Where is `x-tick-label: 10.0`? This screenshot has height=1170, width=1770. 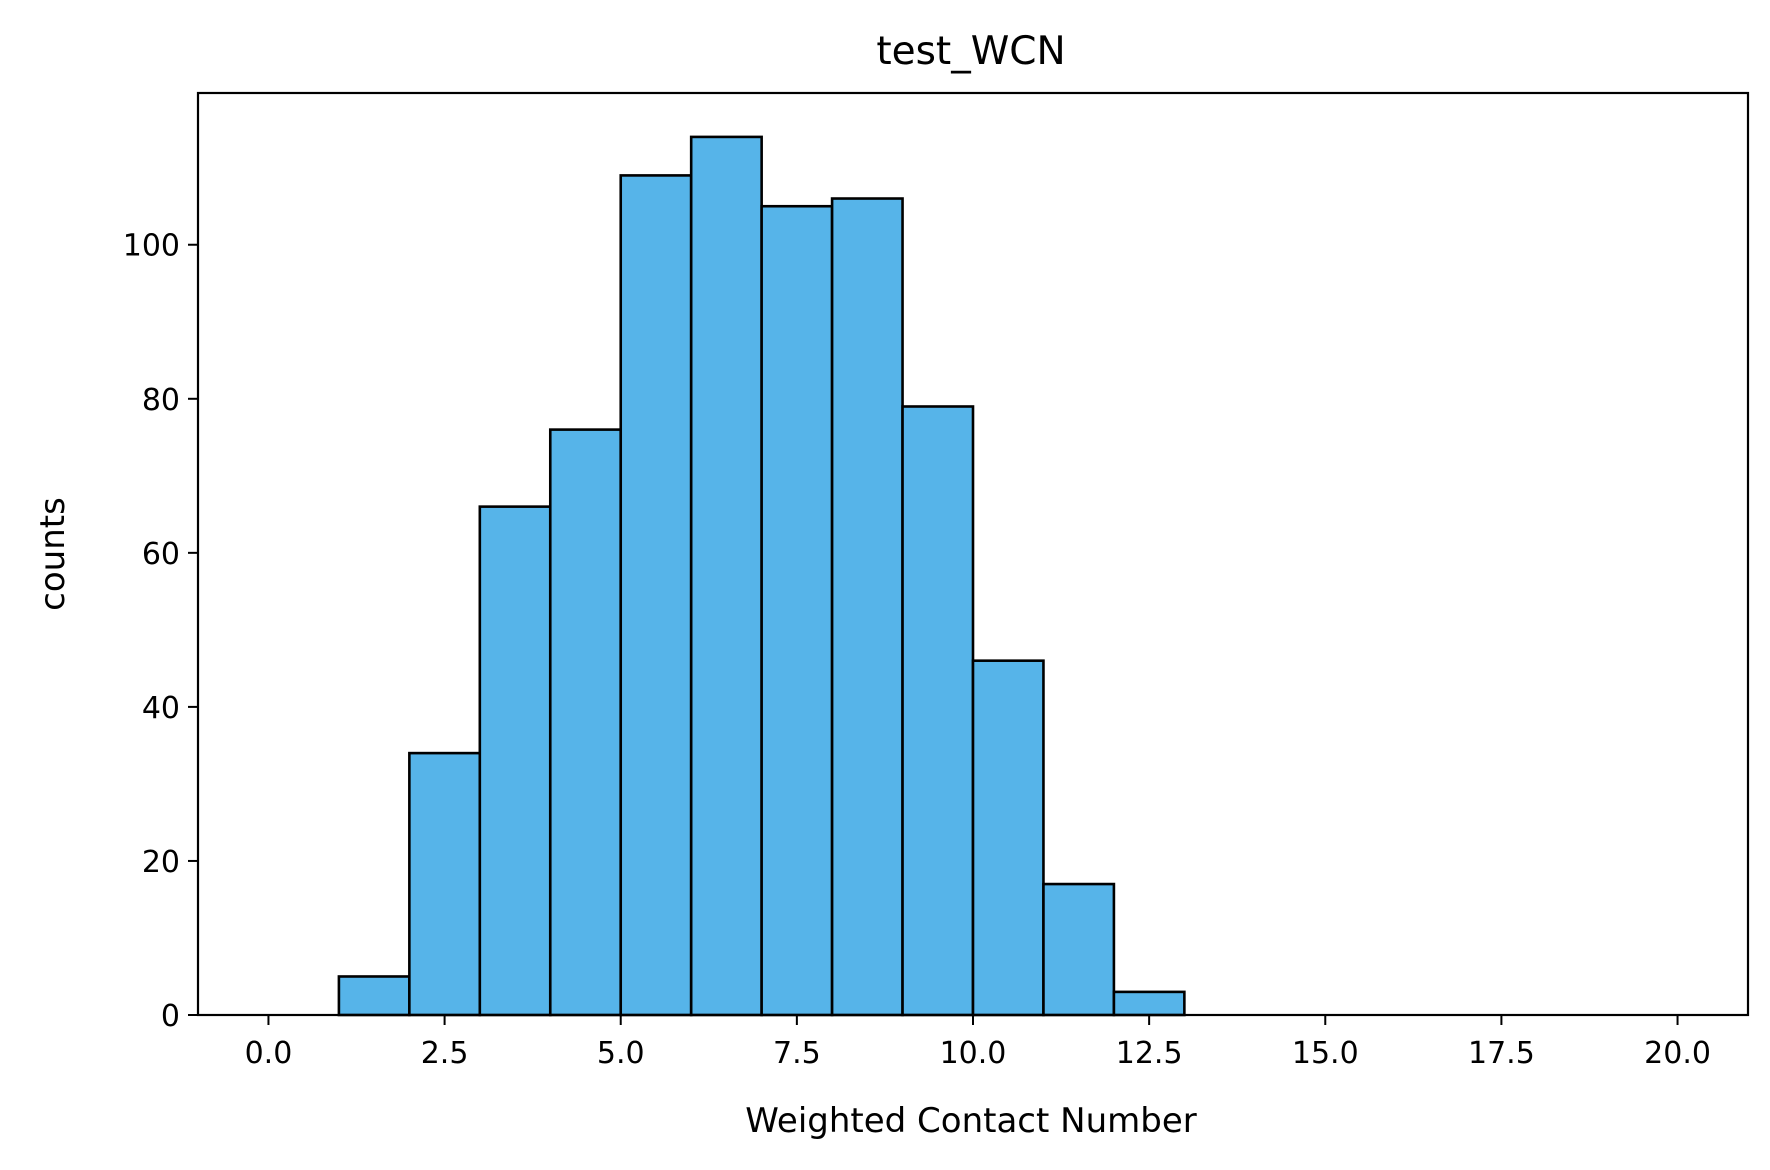
x-tick-label: 10.0 is located at coordinates (973, 1053).